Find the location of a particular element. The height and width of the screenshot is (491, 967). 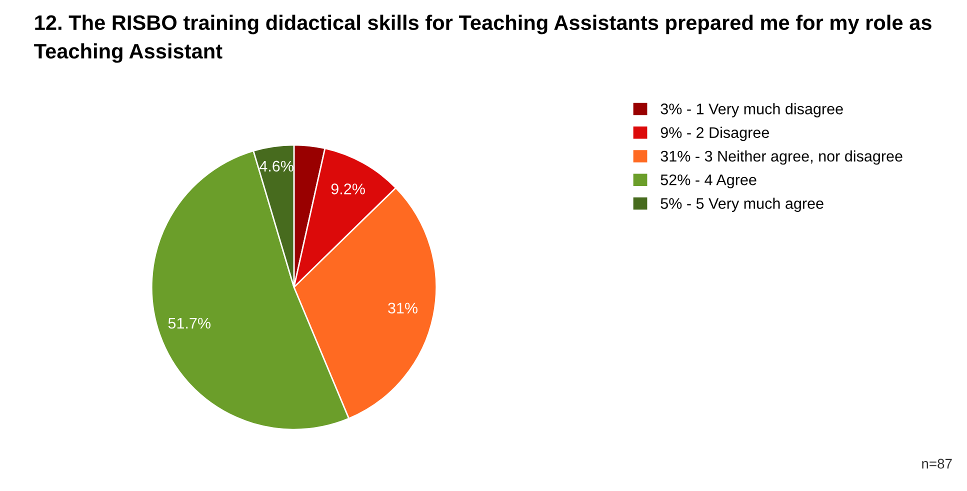

data-label: 31% is located at coordinates (403, 308).